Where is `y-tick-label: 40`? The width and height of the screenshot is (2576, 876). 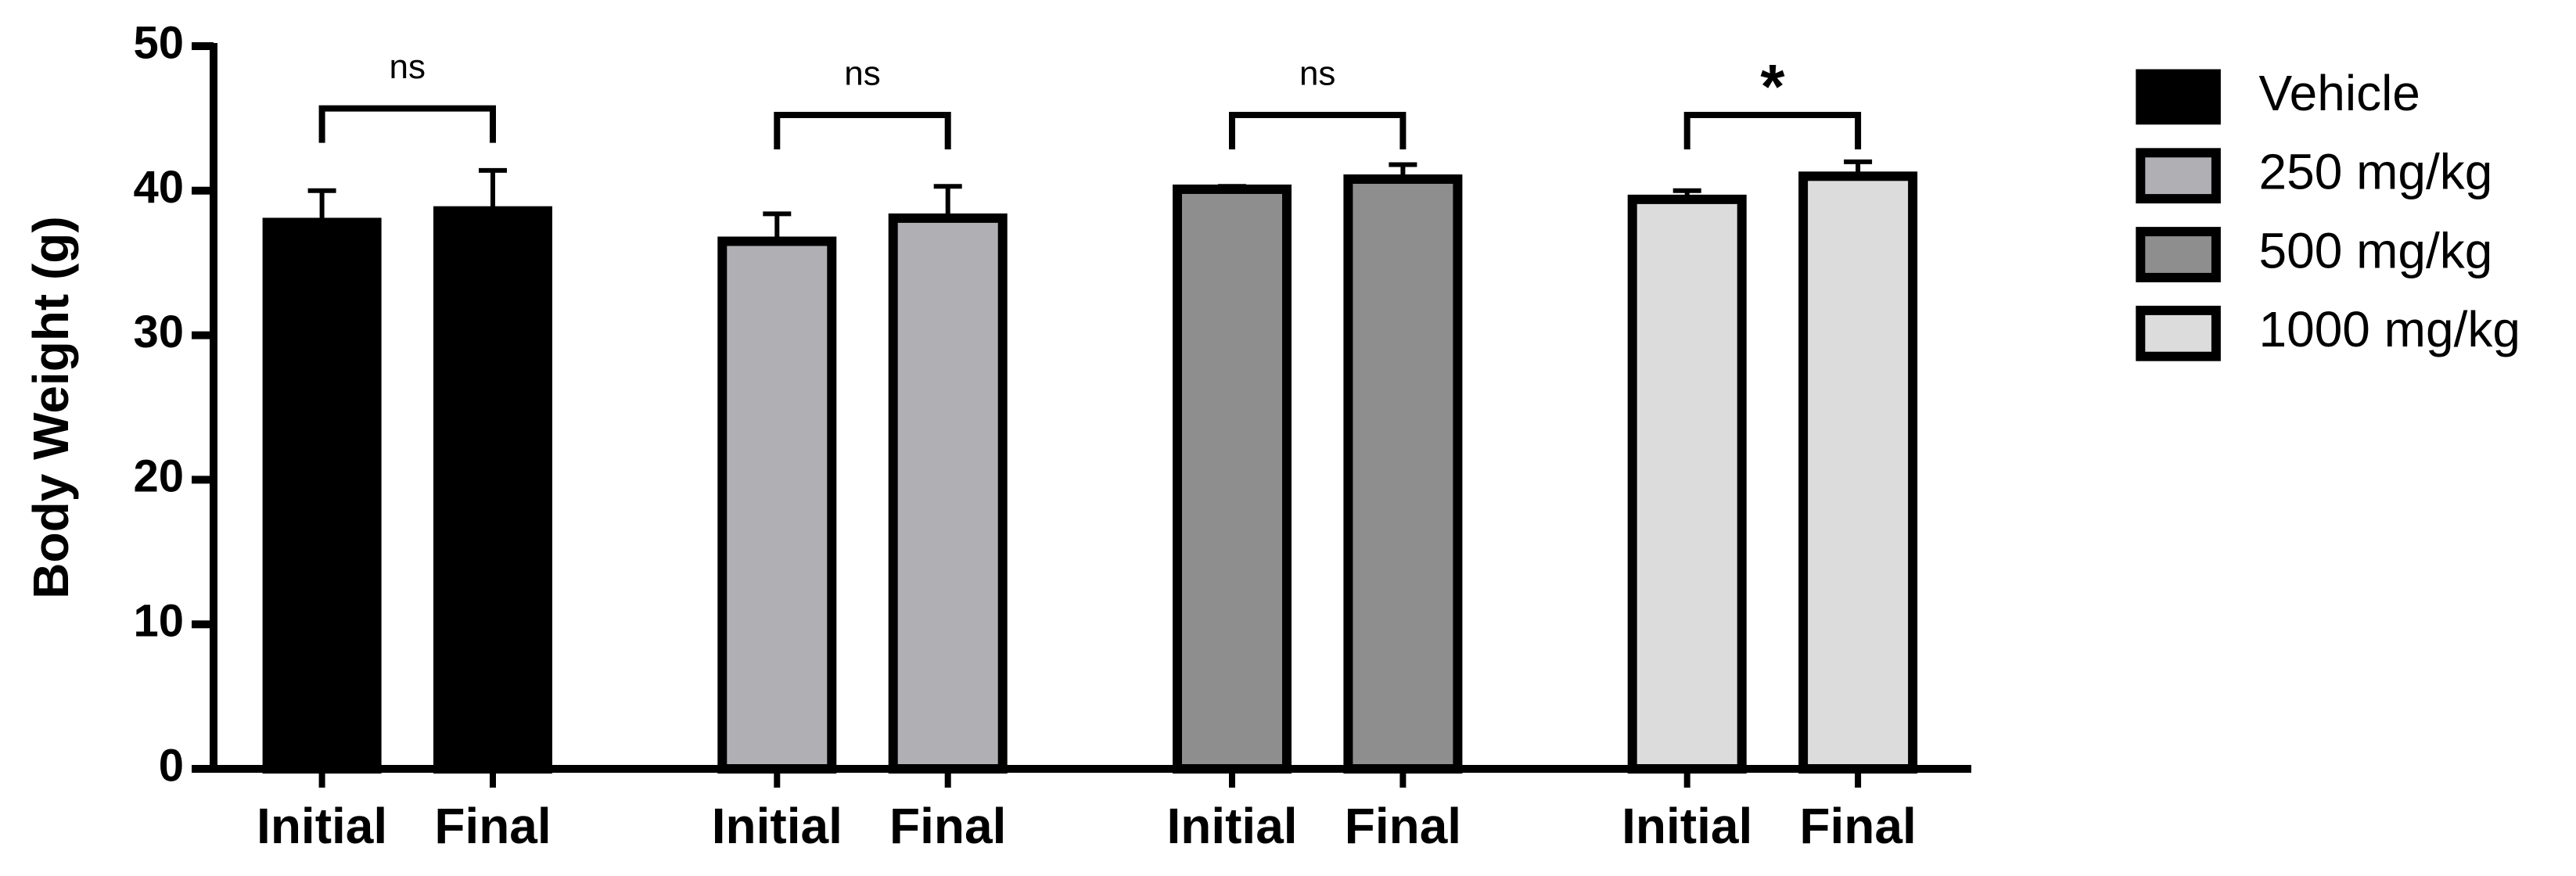 y-tick-label: 40 is located at coordinates (158, 187).